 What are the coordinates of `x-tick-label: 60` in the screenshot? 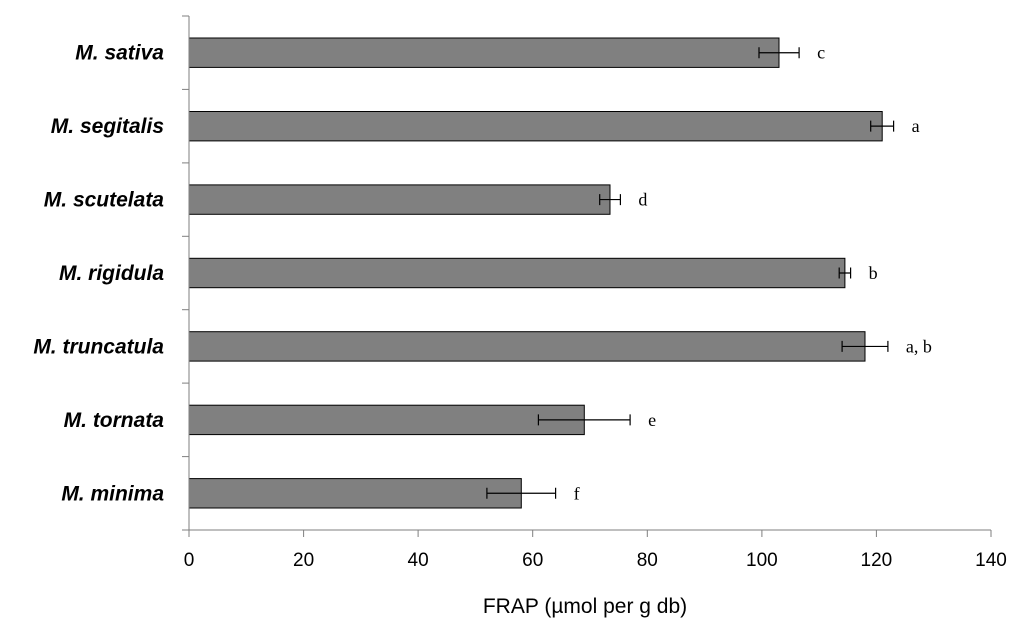 It's located at (532, 560).